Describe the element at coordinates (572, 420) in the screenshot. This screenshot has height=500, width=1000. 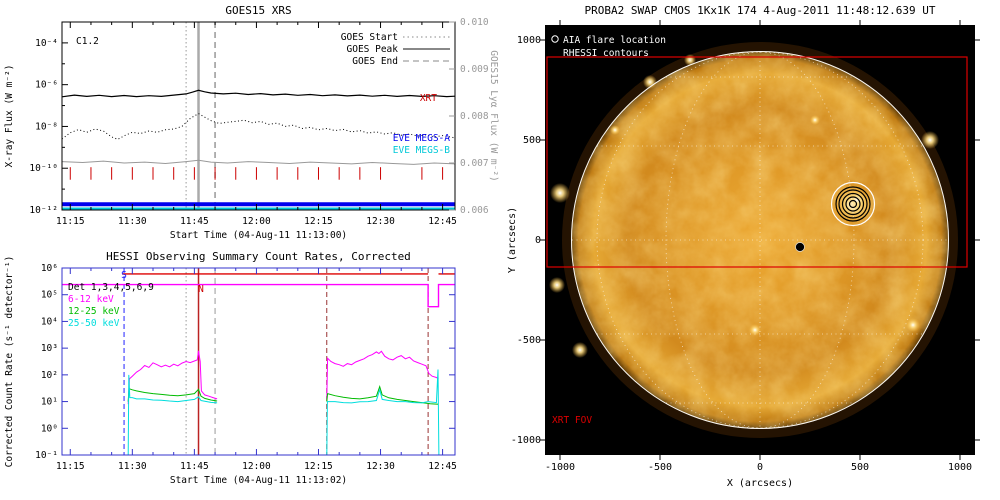
I see `xrt-fov-label: XRT FOV` at that location.